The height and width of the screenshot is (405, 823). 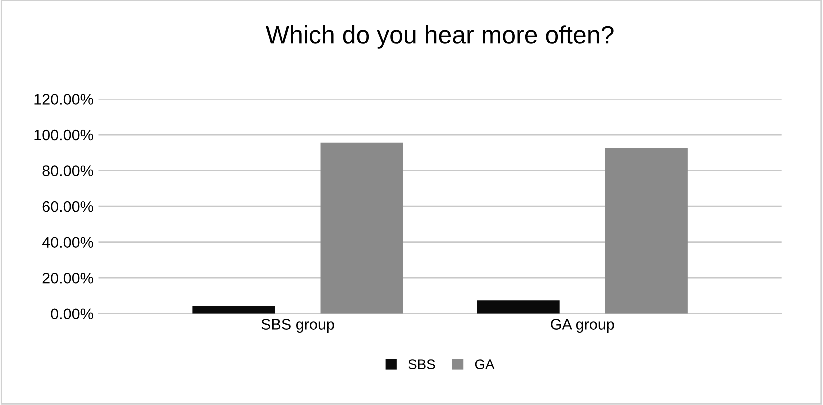 What do you see at coordinates (68, 278) in the screenshot?
I see `y-tick-label: 20.00%` at bounding box center [68, 278].